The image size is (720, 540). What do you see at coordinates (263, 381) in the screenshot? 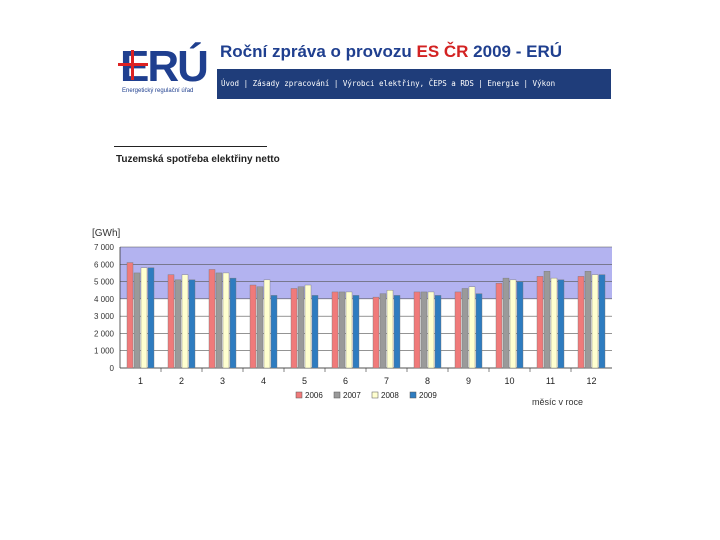
I see `x-tick-label: 4` at bounding box center [263, 381].